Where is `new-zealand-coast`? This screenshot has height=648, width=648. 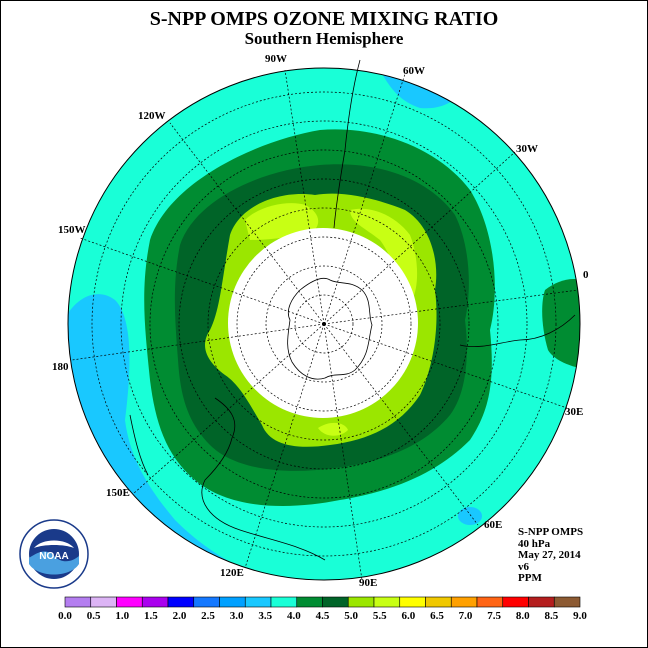 new-zealand-coast is located at coordinates (139, 445).